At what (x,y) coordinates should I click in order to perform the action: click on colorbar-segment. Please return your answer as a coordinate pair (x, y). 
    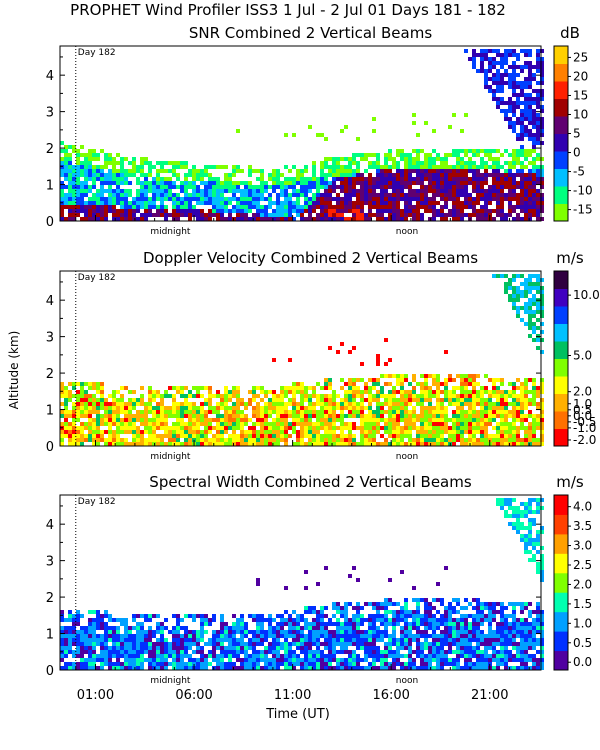
    Looking at the image, I should click on (561, 55).